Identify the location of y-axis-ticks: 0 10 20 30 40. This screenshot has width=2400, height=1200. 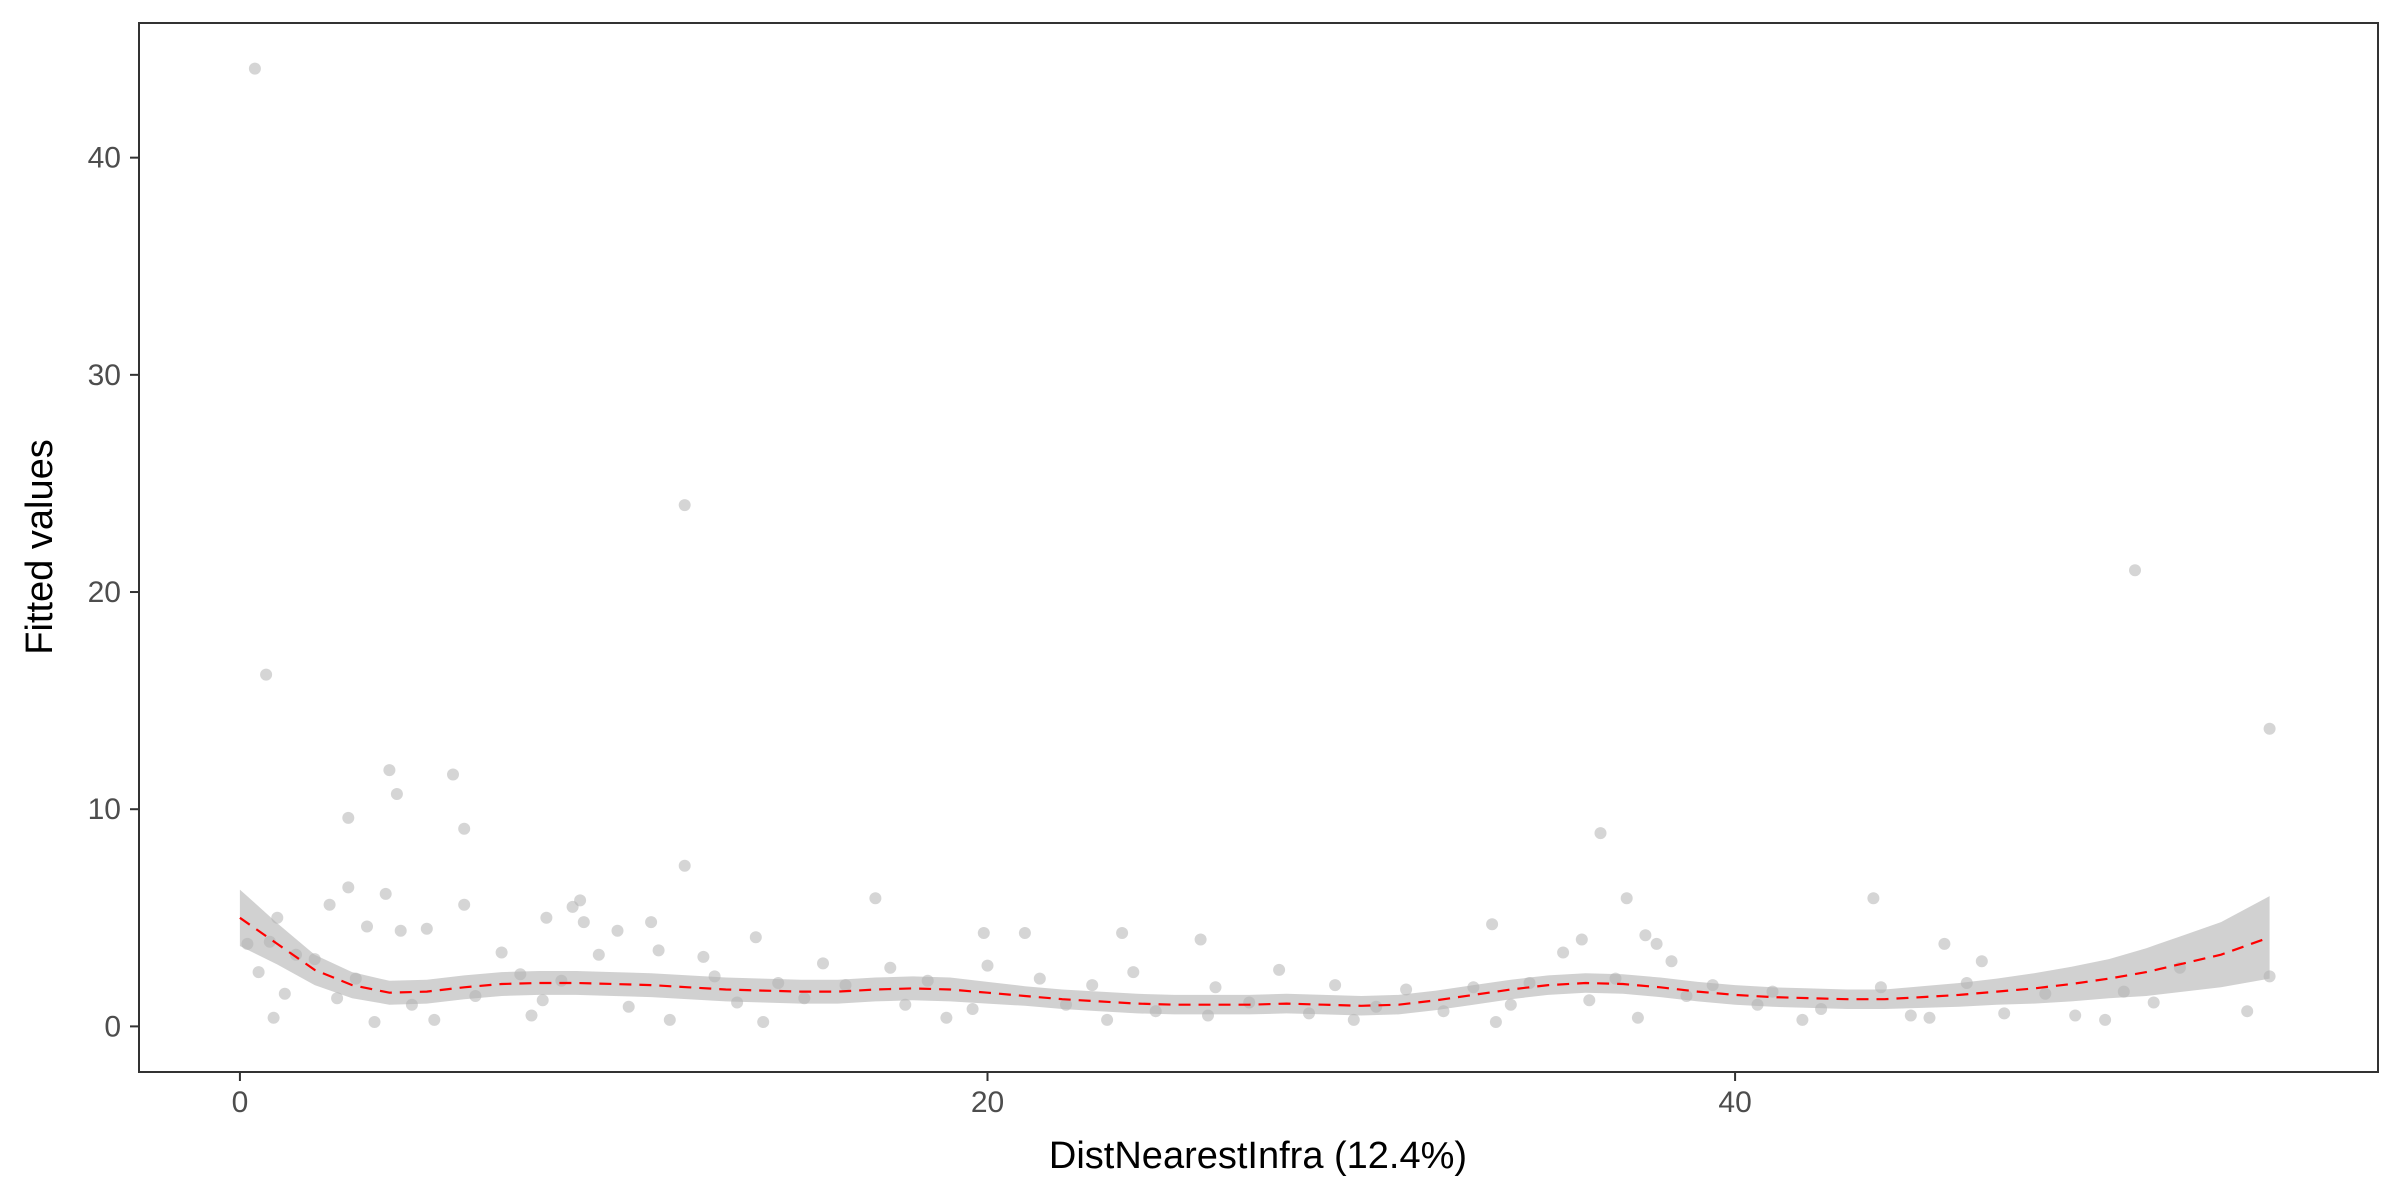
(113, 592).